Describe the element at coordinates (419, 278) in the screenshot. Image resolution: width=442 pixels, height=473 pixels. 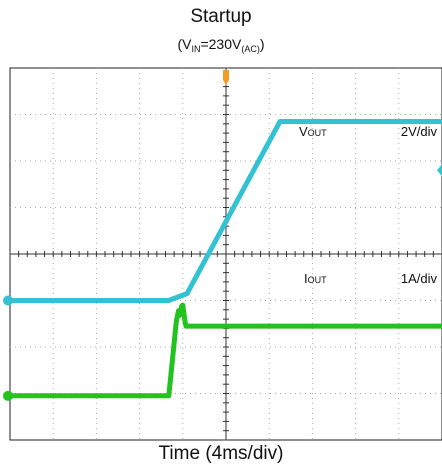
I see `iout-scale: 1A/div` at that location.